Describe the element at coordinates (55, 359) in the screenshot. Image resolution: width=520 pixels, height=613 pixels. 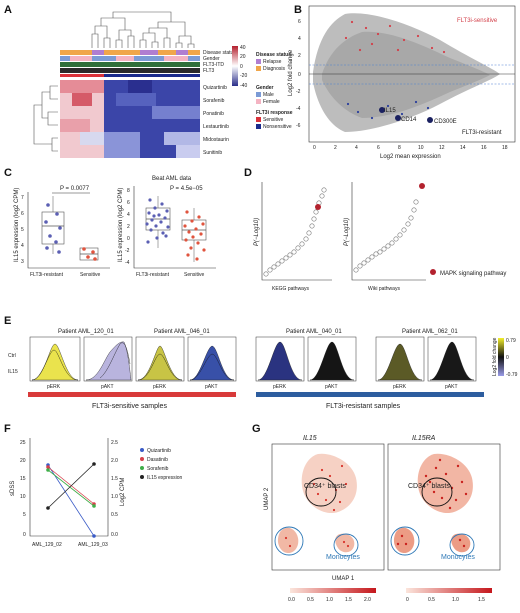
I see `flow-histogram-120-perk` at that location.